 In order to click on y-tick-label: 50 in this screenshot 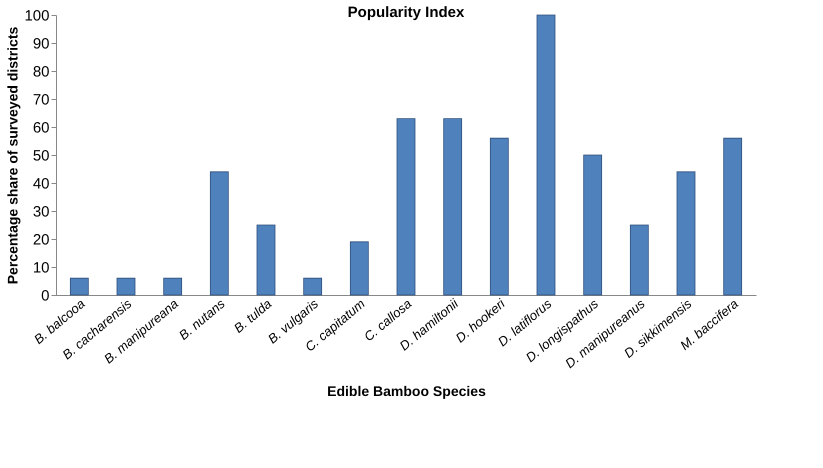, I will do `click(41, 156)`.